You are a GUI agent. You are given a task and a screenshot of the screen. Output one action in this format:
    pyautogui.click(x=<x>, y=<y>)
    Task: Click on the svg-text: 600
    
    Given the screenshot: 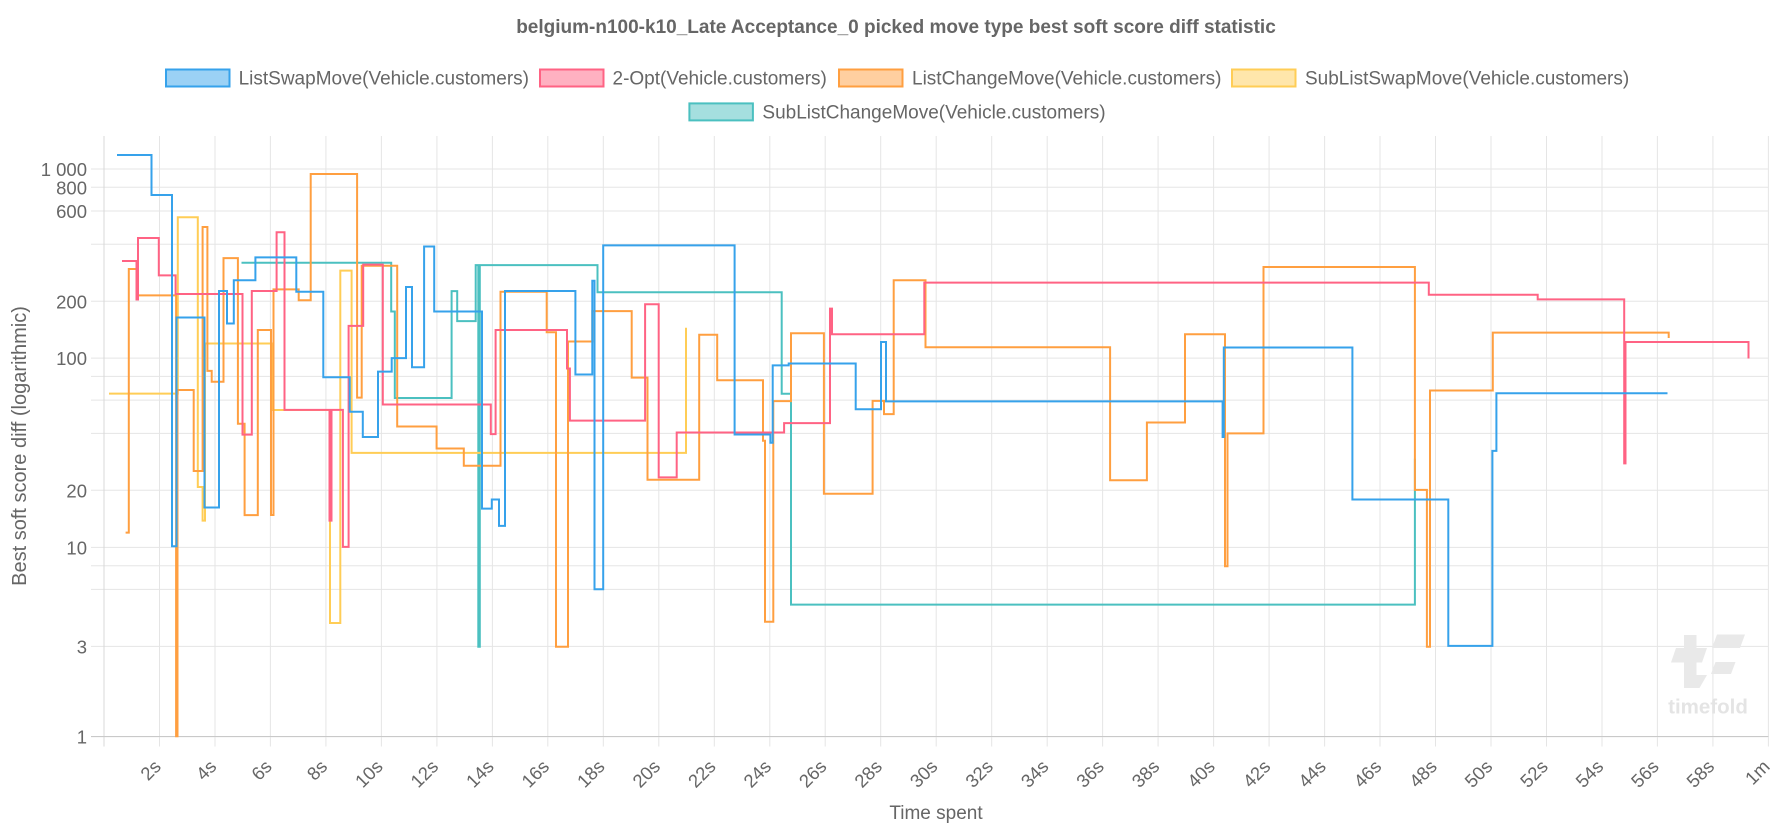 What is the action you would take?
    pyautogui.click(x=71, y=211)
    